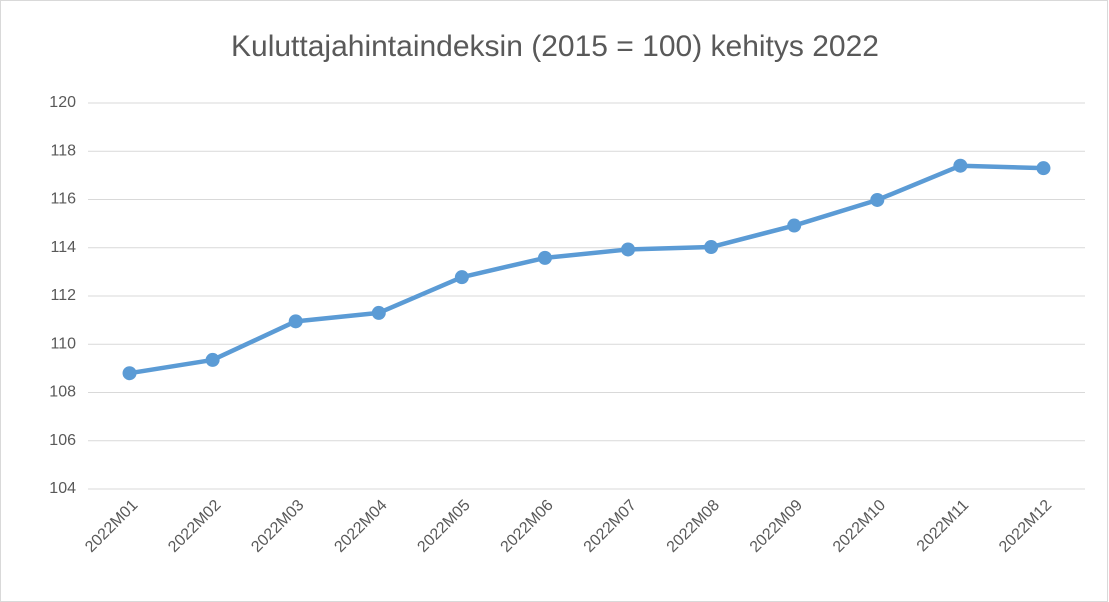 This screenshot has height=602, width=1109. I want to click on y-tick-label: 114, so click(63, 247).